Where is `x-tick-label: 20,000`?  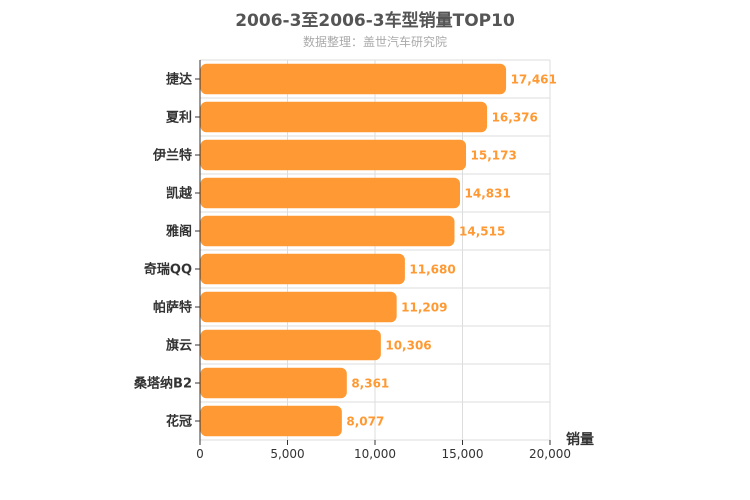 x-tick-label: 20,000 is located at coordinates (550, 454).